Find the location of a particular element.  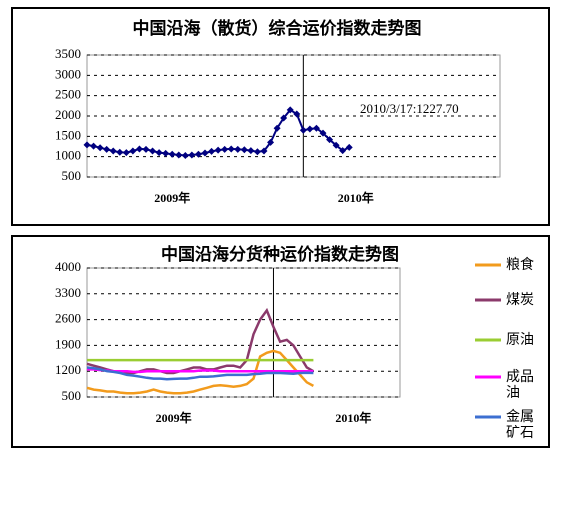

y-tick-label: 3300 is located at coordinates (68, 292).